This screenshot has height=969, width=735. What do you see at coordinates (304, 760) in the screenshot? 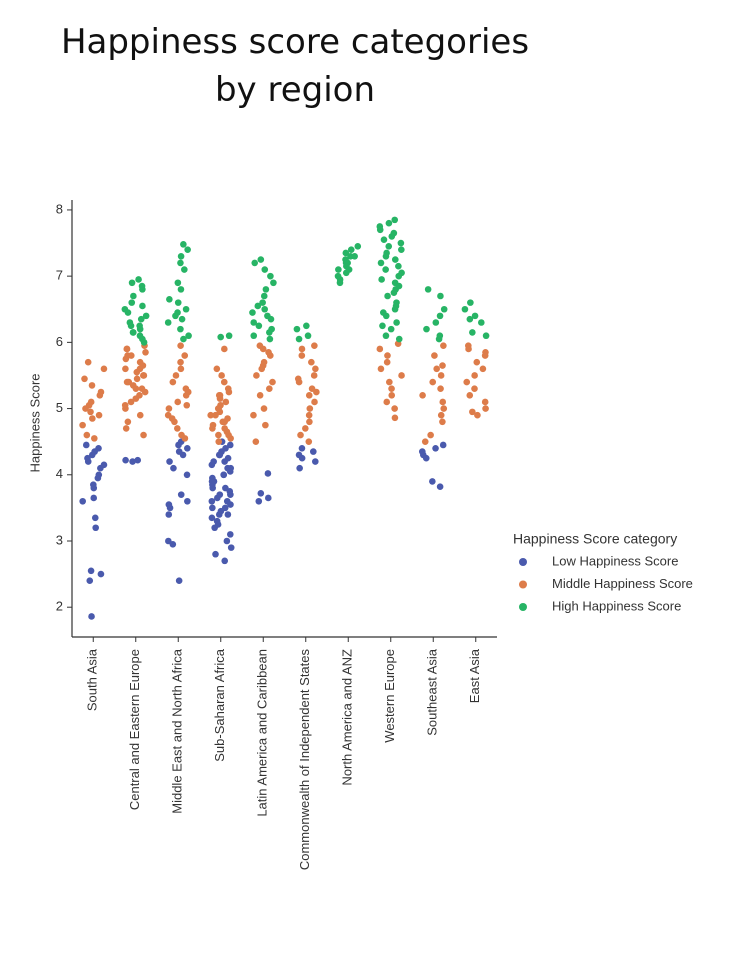
I see `x-tick-label: Commonwealth of Independent States` at bounding box center [304, 760].